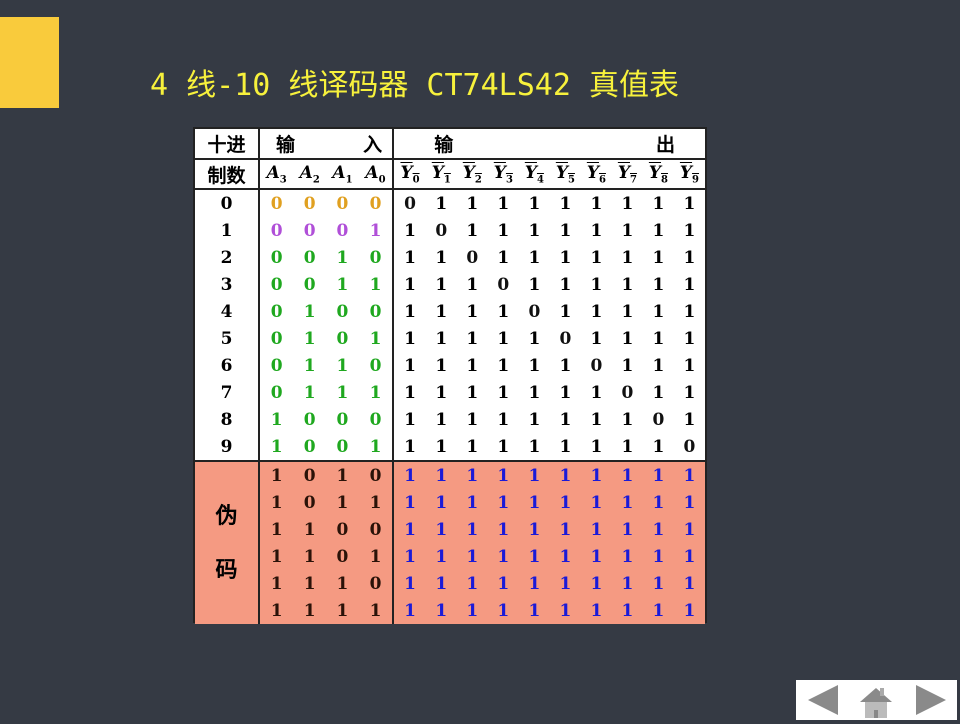  What do you see at coordinates (665, 145) in the screenshot?
I see `header-output-2: 出` at bounding box center [665, 145].